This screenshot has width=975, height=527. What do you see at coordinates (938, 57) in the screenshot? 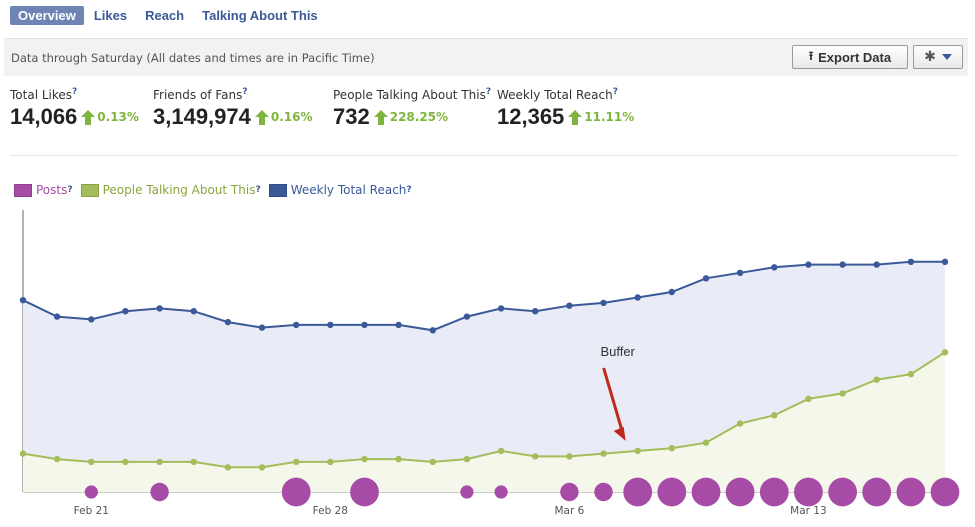
I see `settings-dropdown-button: ✱` at bounding box center [938, 57].